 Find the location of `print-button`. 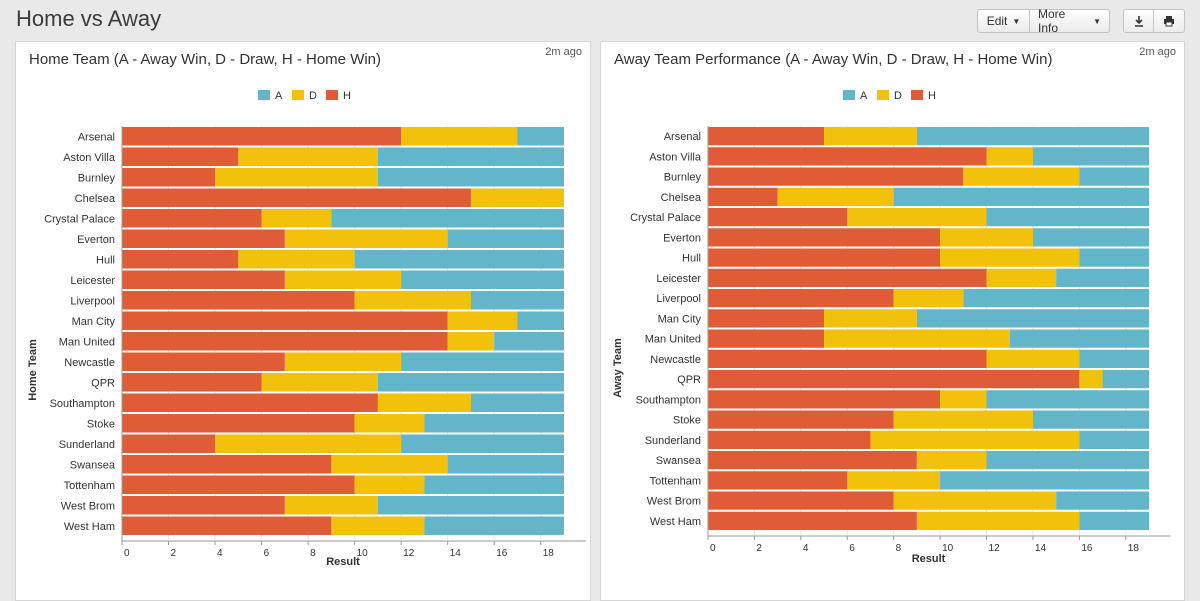

print-button is located at coordinates (1169, 21).